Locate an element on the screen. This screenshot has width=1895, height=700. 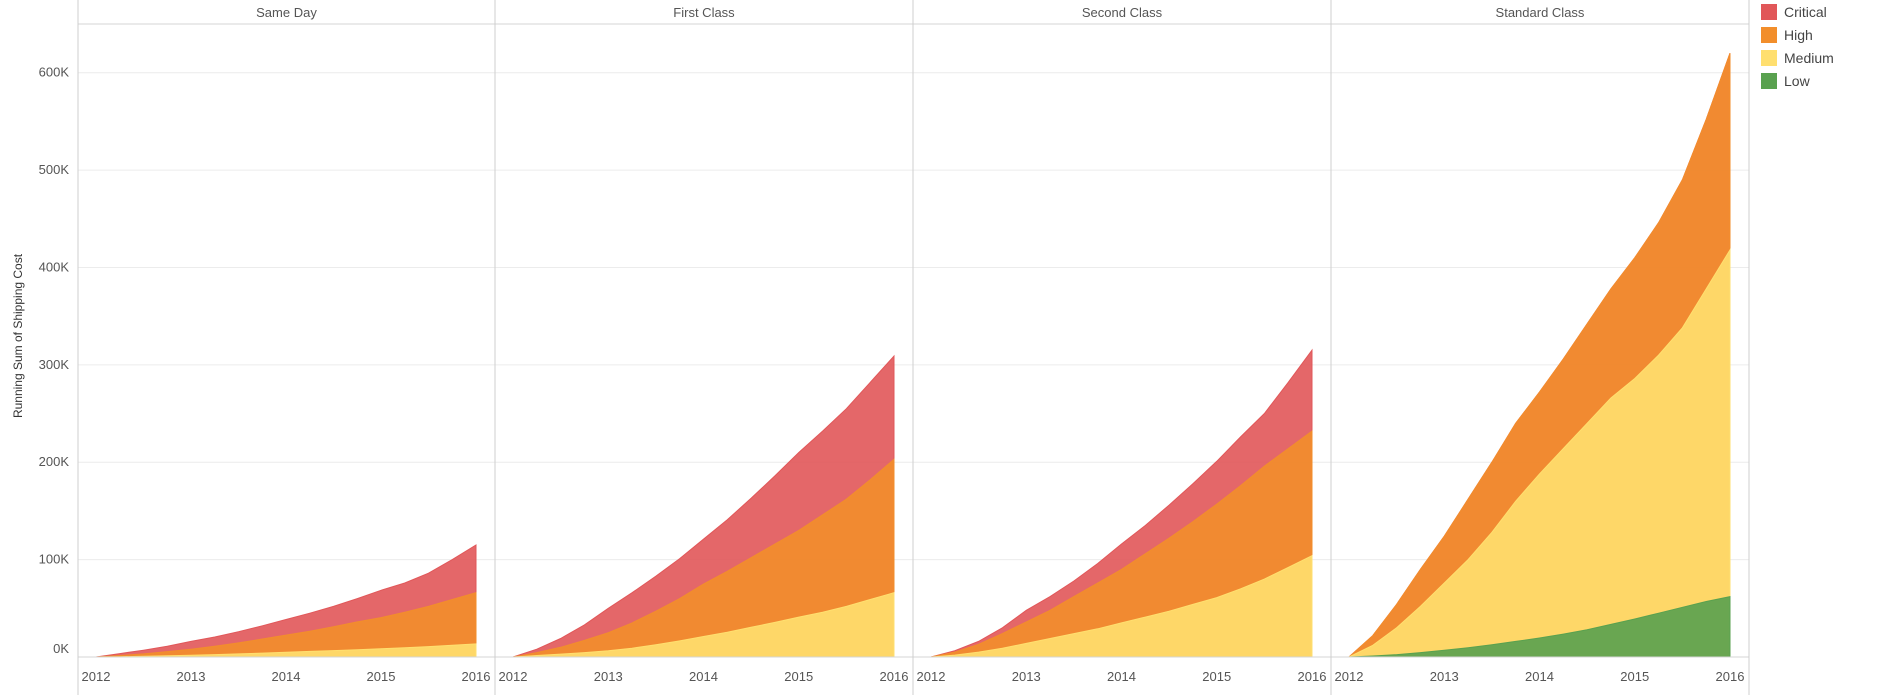
x-tick-label-1-0: 2012 is located at coordinates (513, 676).